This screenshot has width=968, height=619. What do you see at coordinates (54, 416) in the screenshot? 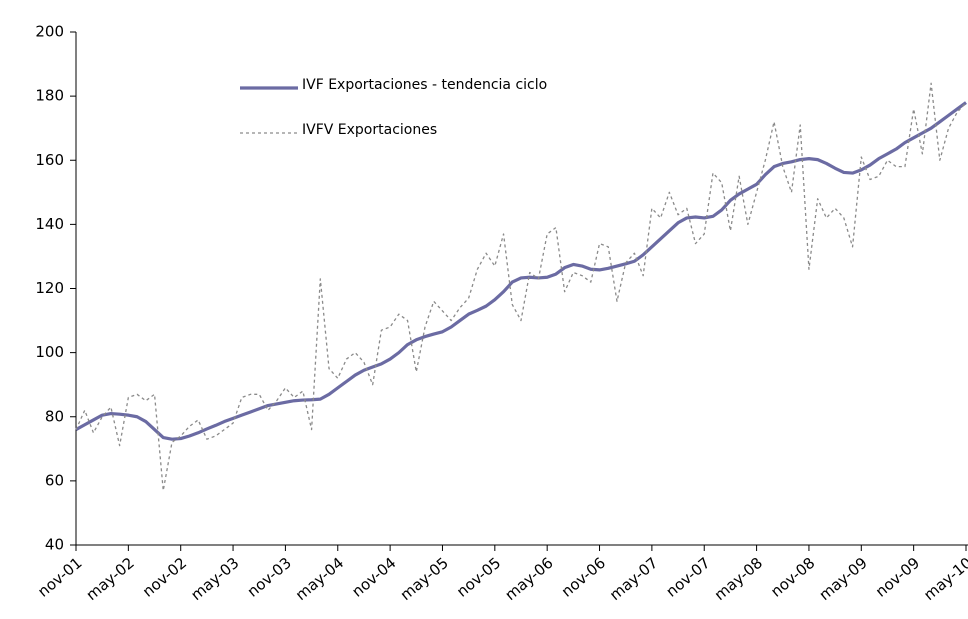
I see `y-tick-label: 80` at bounding box center [54, 416].